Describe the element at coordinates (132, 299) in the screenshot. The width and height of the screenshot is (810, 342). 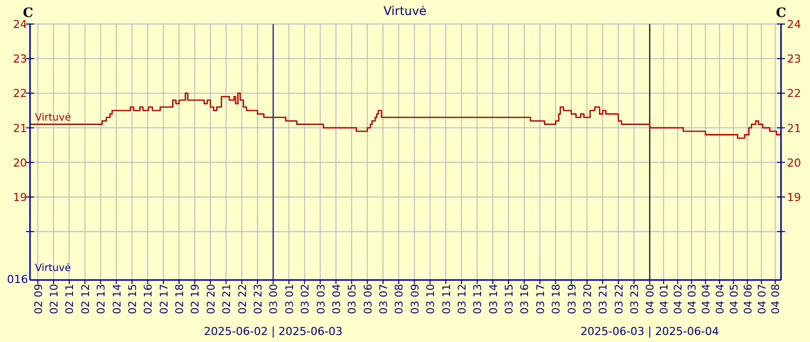
I see `x-tick-label: 02 15` at that location.